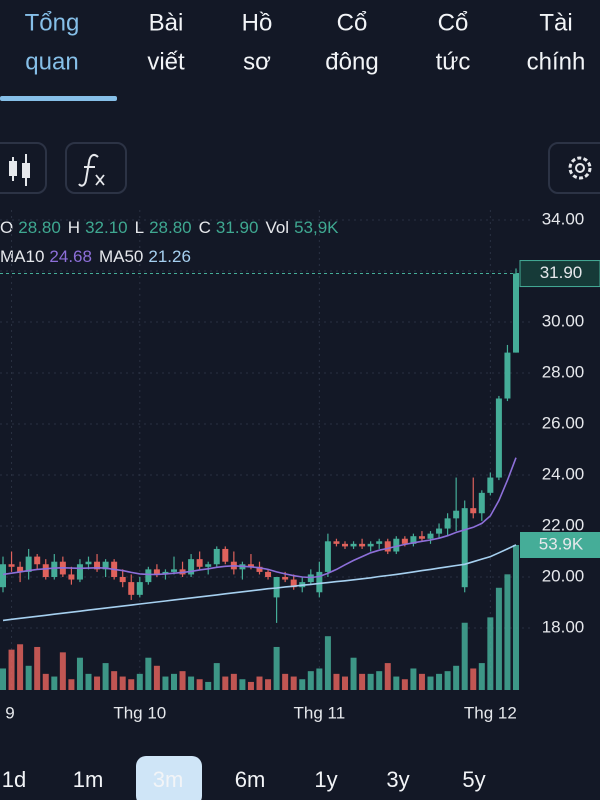 The image size is (600, 800). What do you see at coordinates (453, 61) in the screenshot?
I see `tab-label: tức` at bounding box center [453, 61].